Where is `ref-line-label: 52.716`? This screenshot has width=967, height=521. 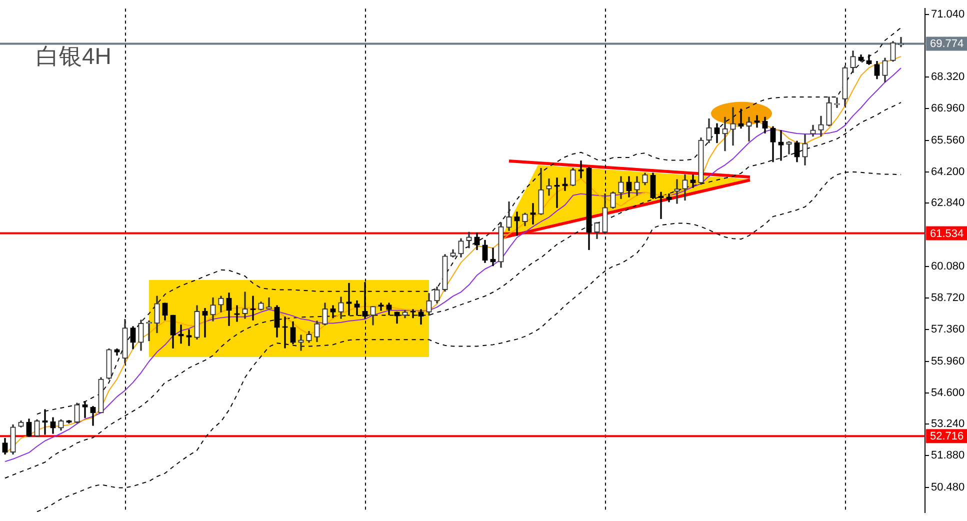 ref-line-label: 52.716 is located at coordinates (947, 436).